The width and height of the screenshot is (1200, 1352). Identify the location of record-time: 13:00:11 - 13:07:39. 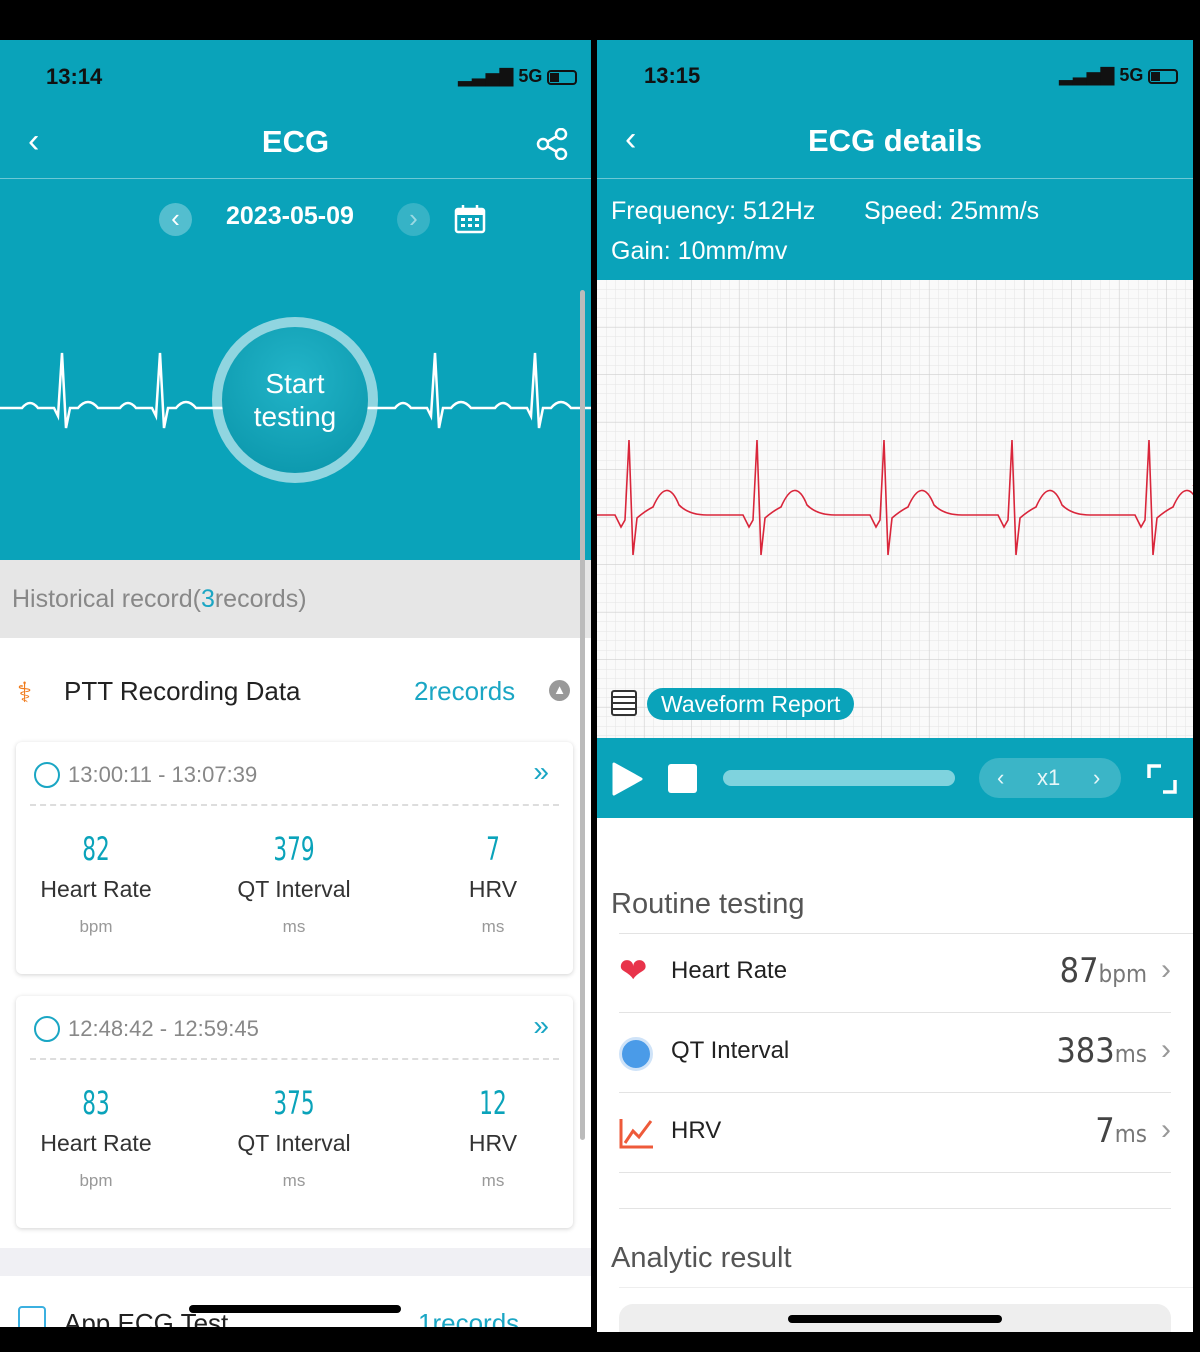
(163, 774).